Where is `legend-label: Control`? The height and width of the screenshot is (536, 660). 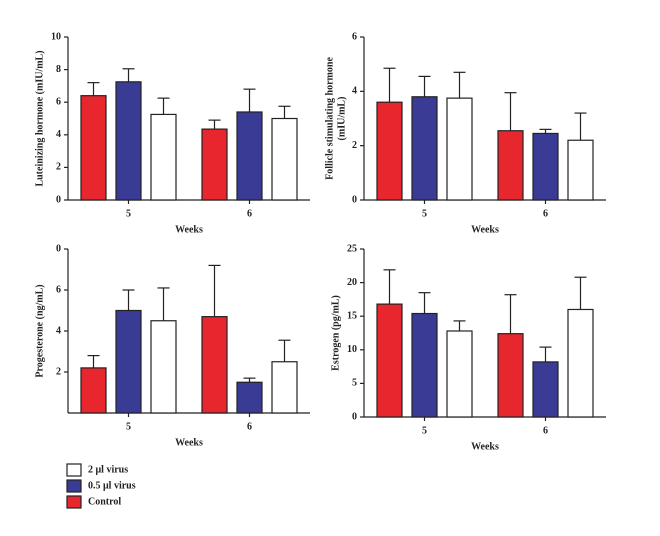
legend-label: Control is located at coordinates (104, 501).